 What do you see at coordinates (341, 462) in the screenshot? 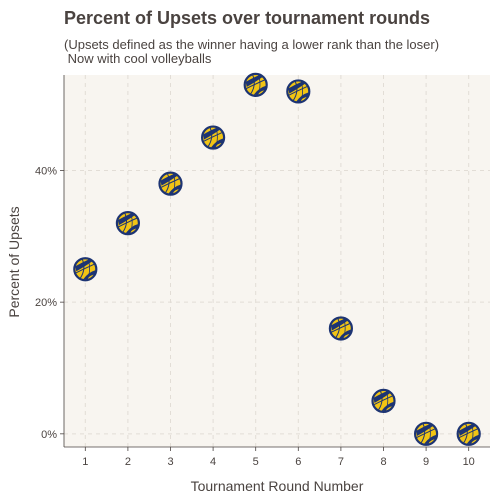
I see `x-tick-label: 7` at bounding box center [341, 462].